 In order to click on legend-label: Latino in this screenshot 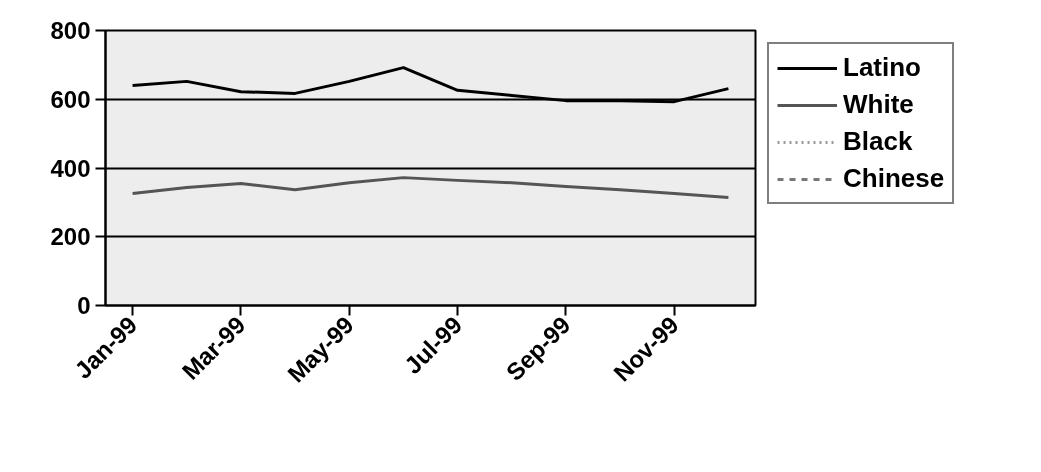, I will do `click(882, 67)`.